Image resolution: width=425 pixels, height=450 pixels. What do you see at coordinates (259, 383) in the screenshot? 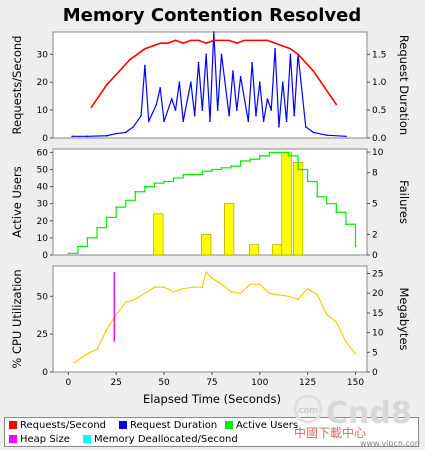
I see `x-tick-label: 100` at bounding box center [259, 383].